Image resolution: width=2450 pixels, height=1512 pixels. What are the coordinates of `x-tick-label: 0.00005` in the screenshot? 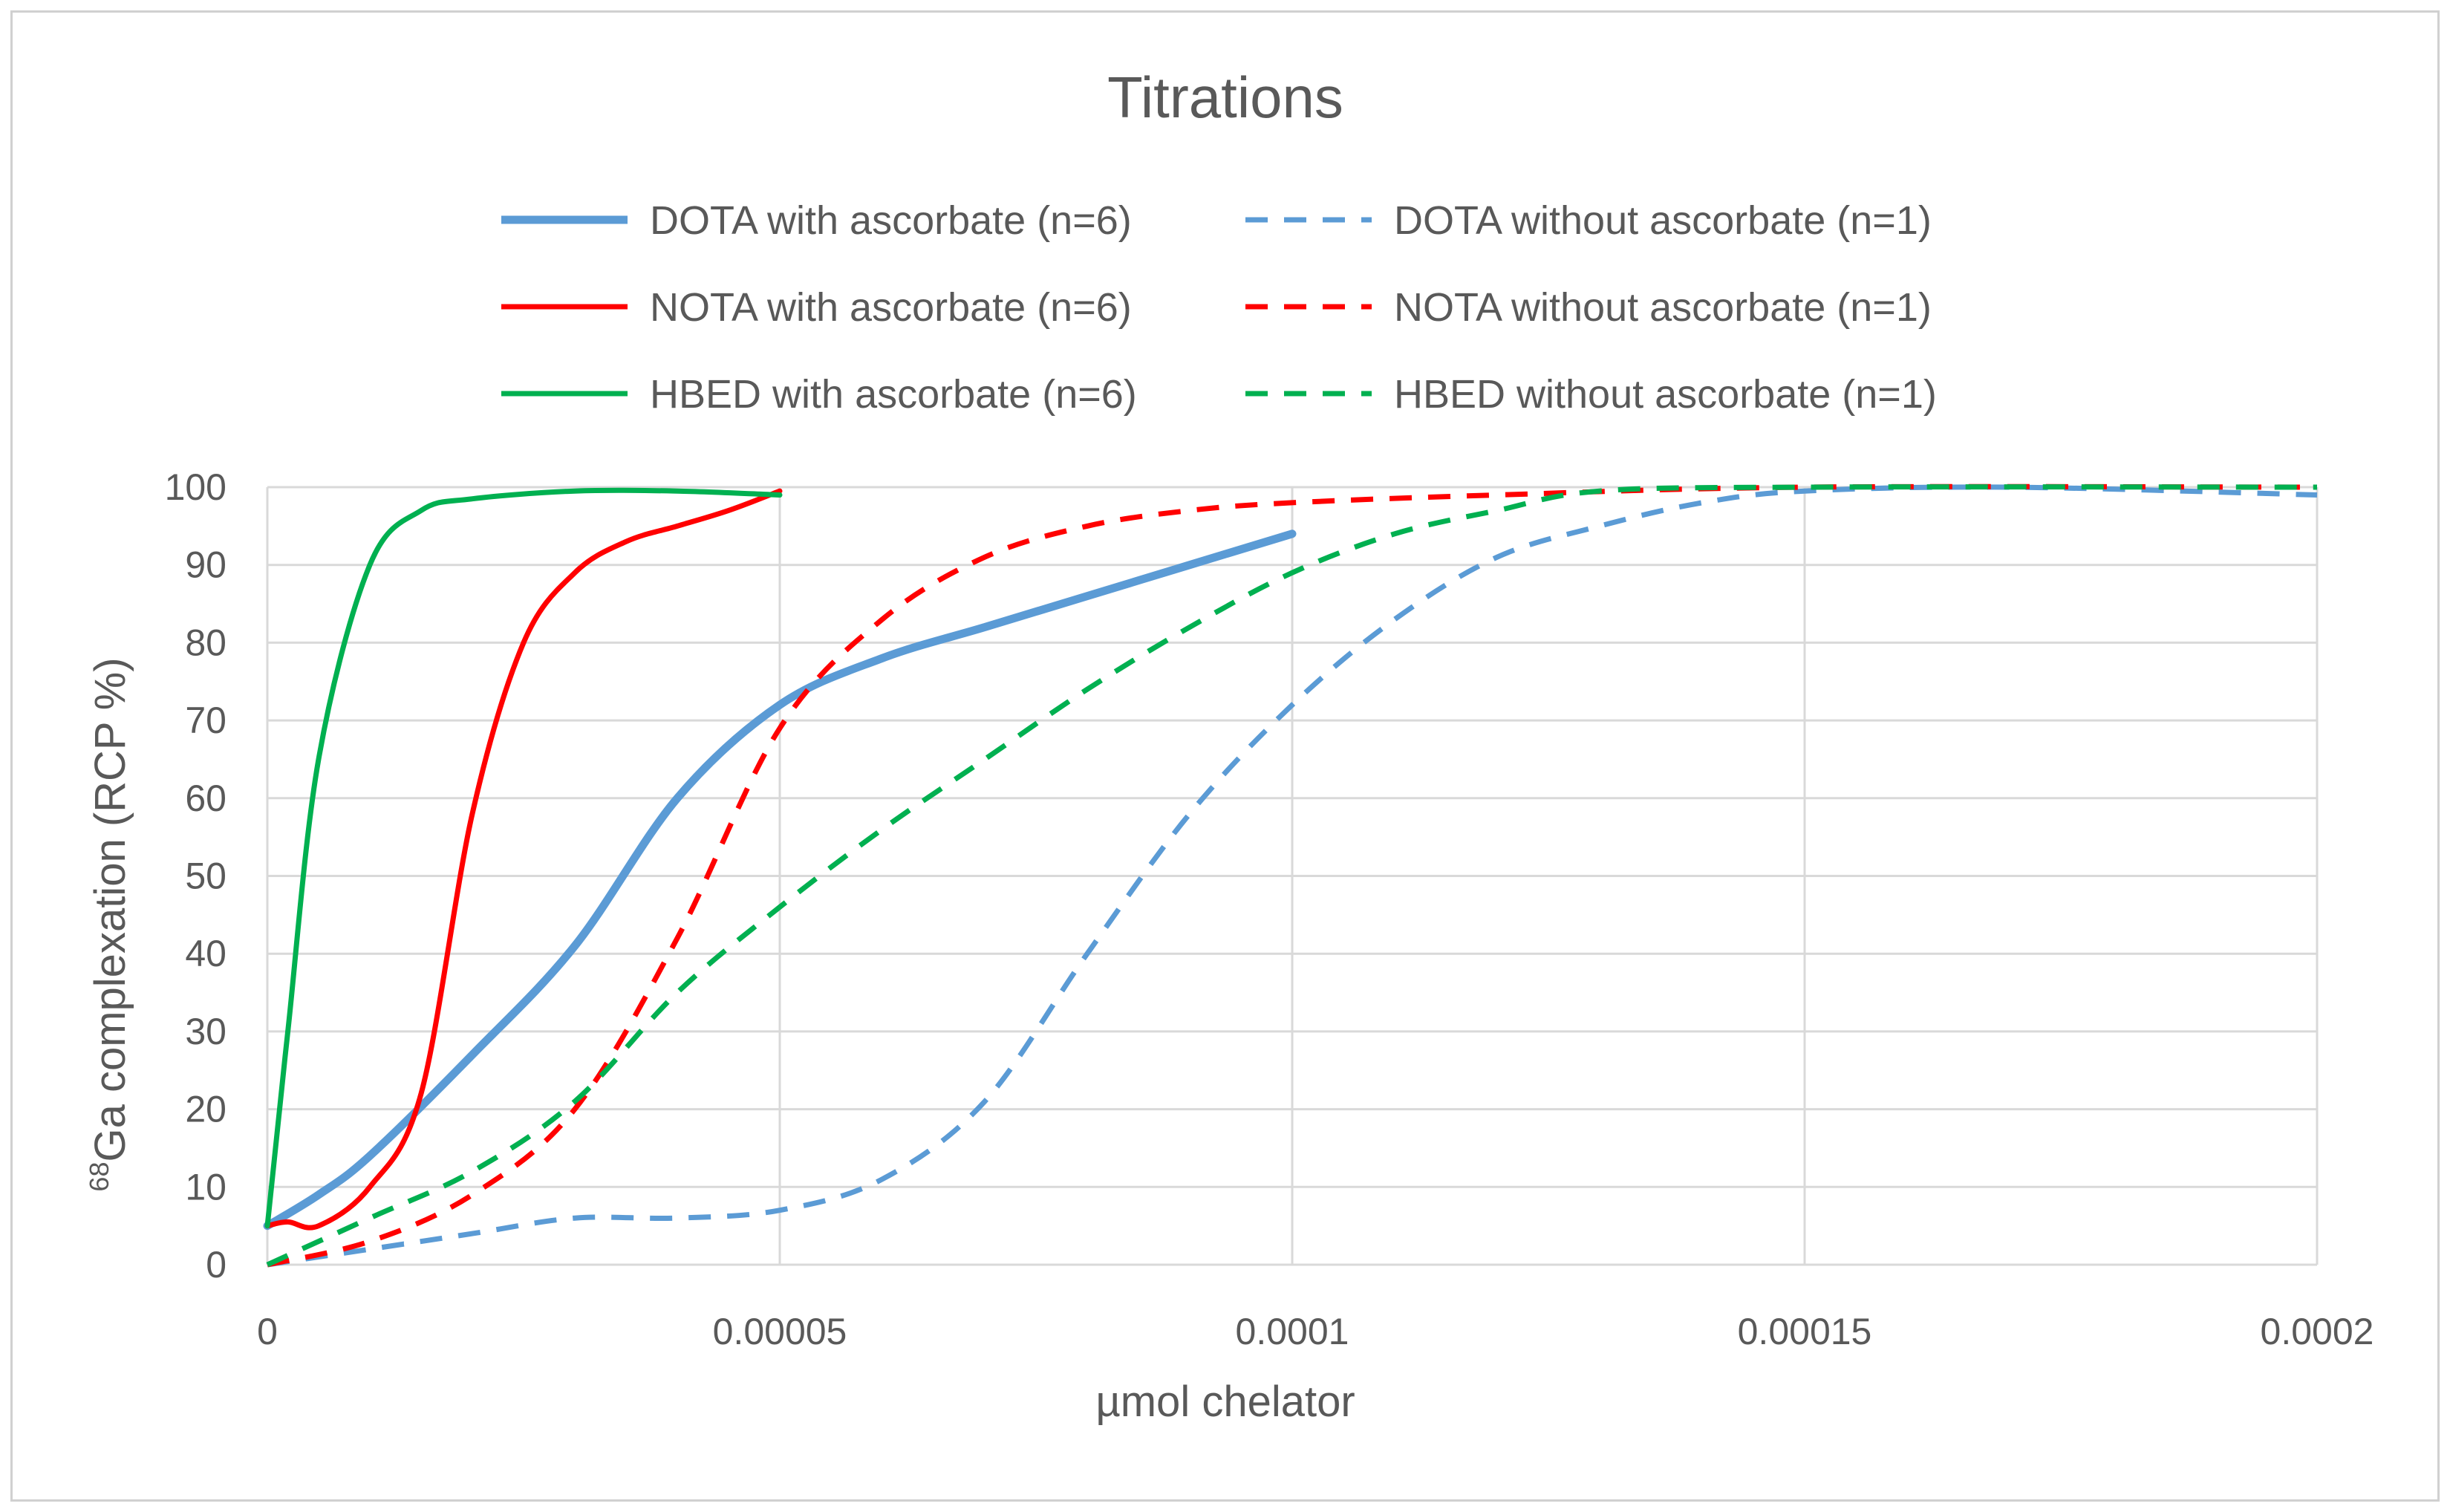 It's located at (780, 1331).